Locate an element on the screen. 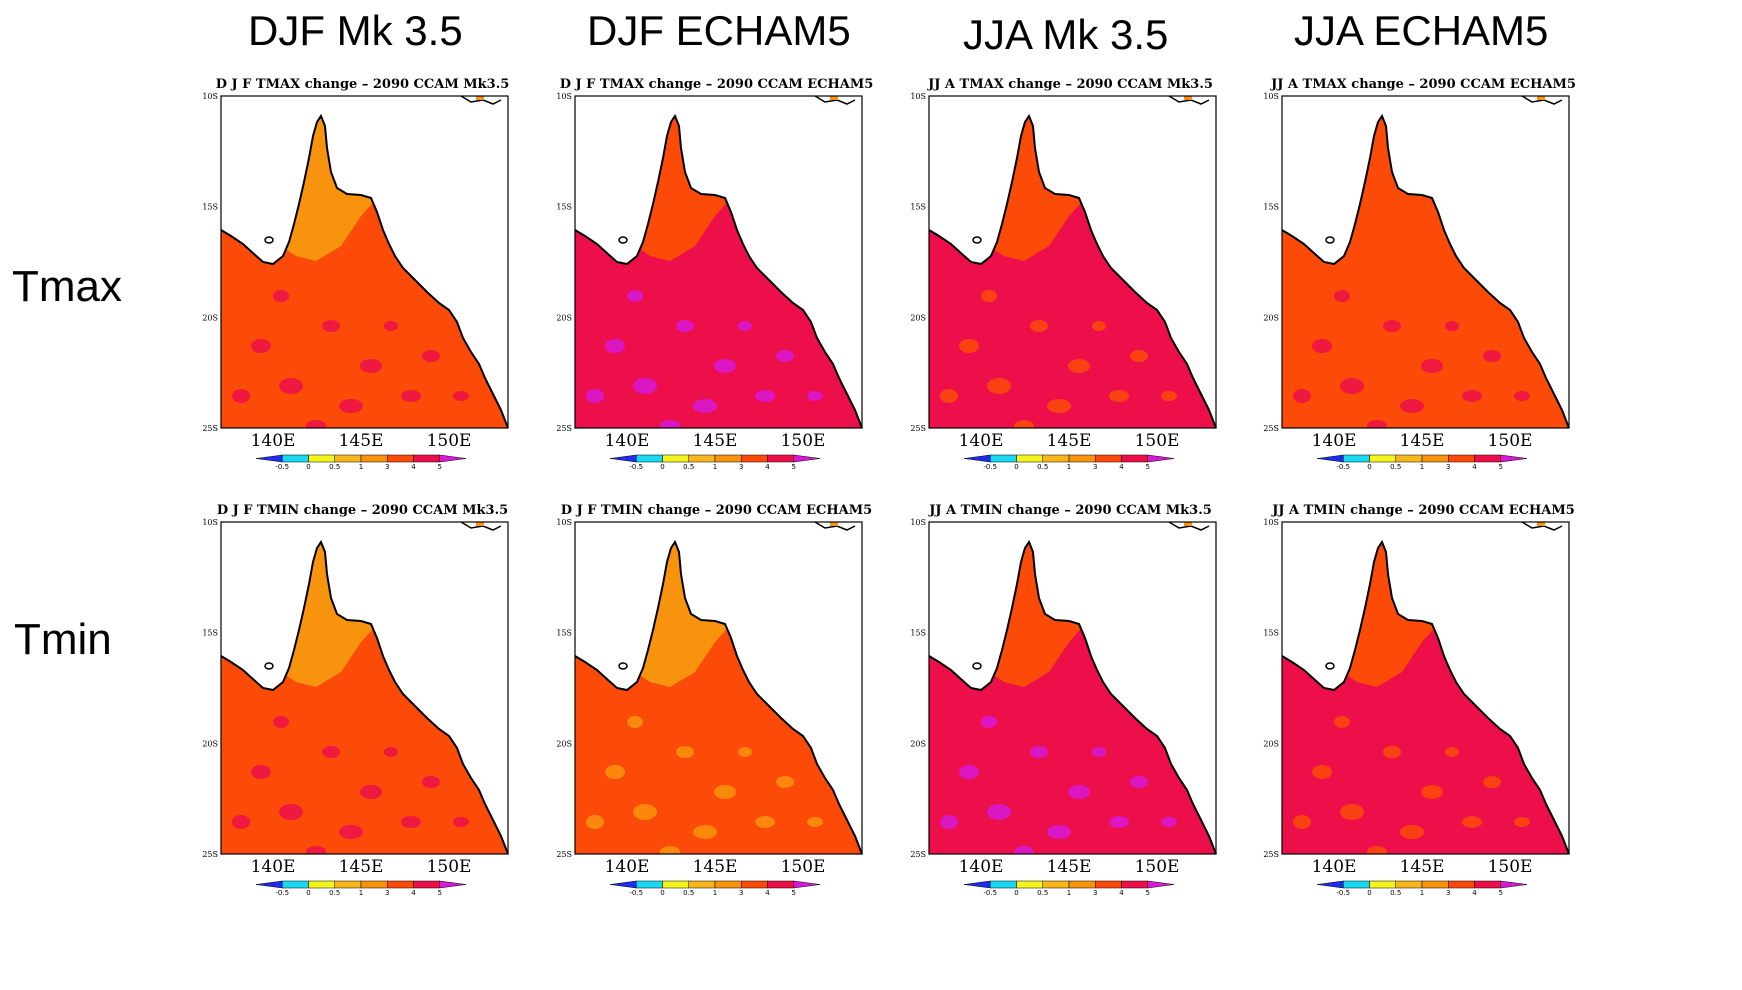  panel-title: D J F TMAX change – 2090 CCAM Mk3.5 is located at coordinates (363, 84).